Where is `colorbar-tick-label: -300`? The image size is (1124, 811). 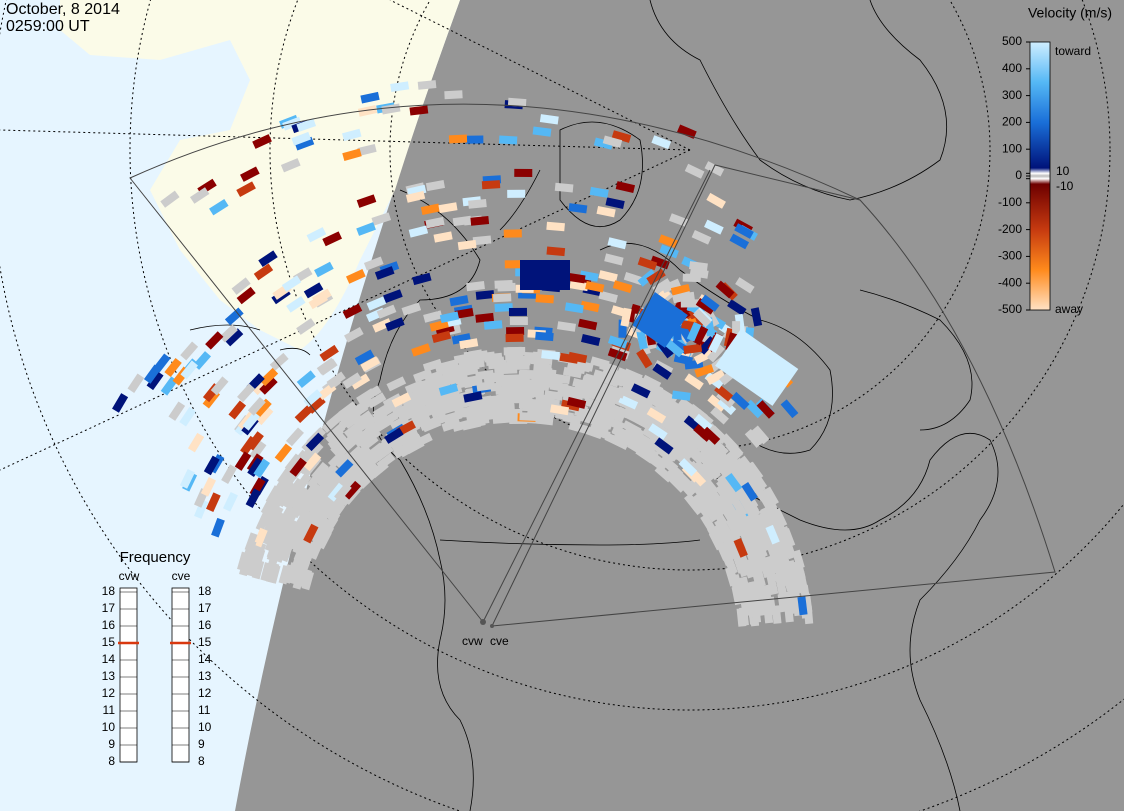
colorbar-tick-label: -300 is located at coordinates (1010, 256).